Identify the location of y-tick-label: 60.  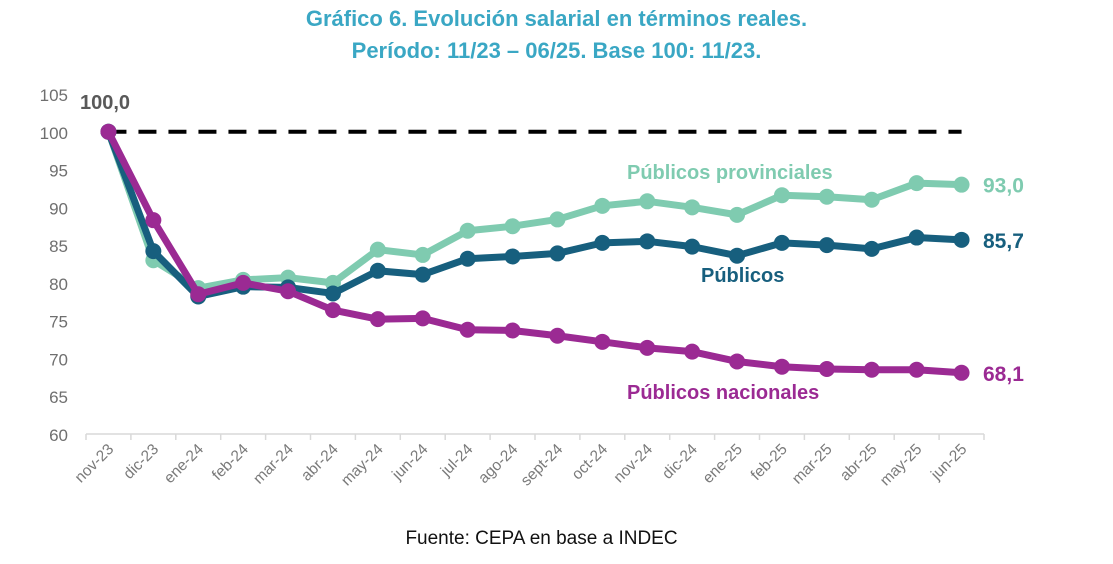
(58, 435).